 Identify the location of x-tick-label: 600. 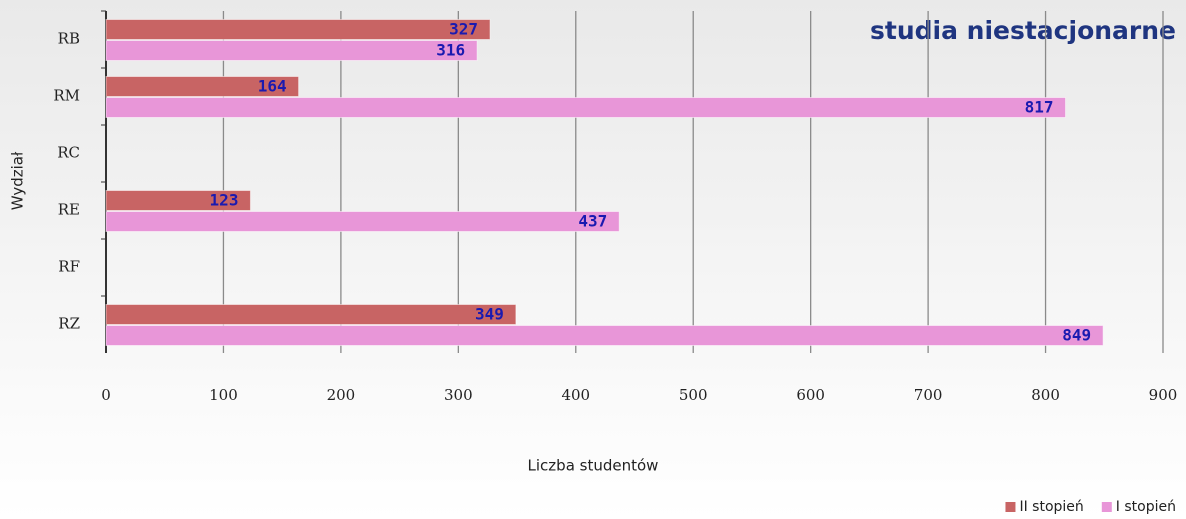
(810, 395).